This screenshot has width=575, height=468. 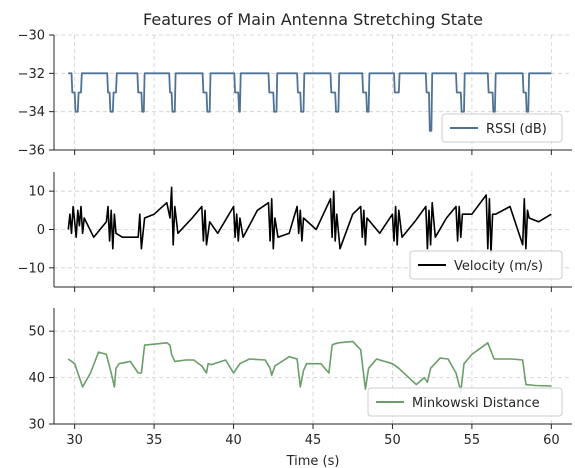 I want to click on velocity-ytick-label: −10, so click(x=31, y=268).